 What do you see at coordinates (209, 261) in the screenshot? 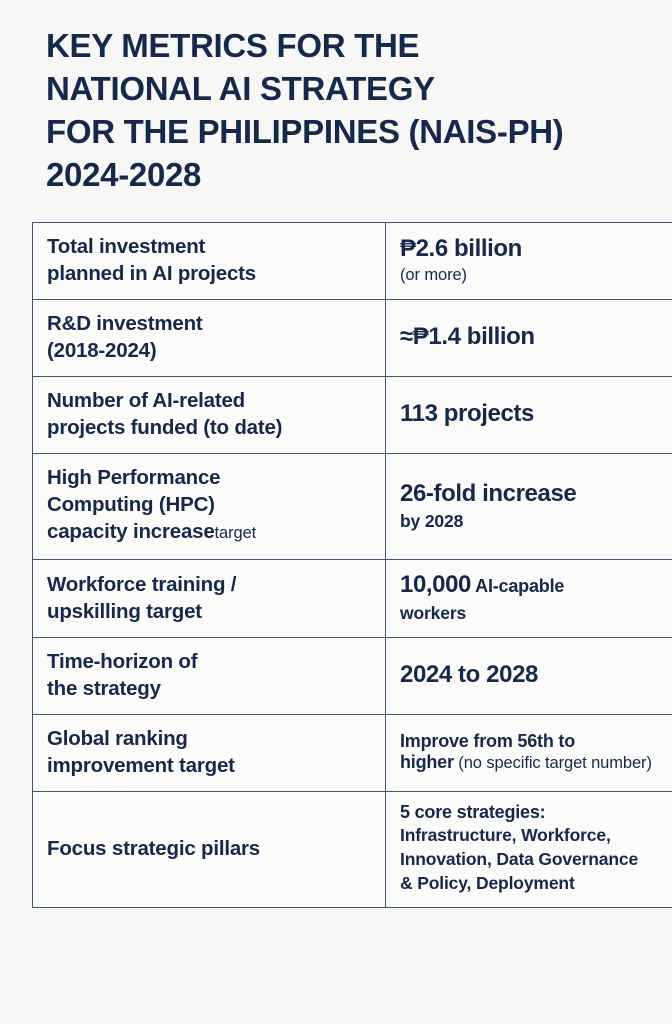
I see `metric-label-cell: Total investment planned in AI projects` at bounding box center [209, 261].